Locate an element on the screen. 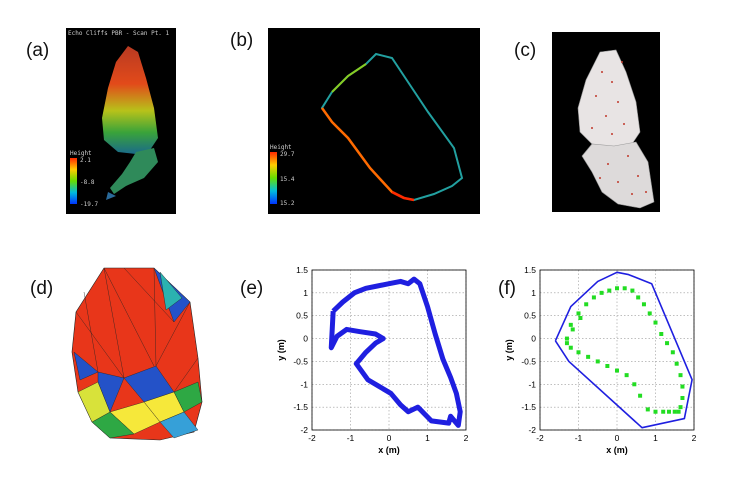 The height and width of the screenshot is (486, 732). panel-b-colorbar-tick-bottom: 15.2 is located at coordinates (287, 203).